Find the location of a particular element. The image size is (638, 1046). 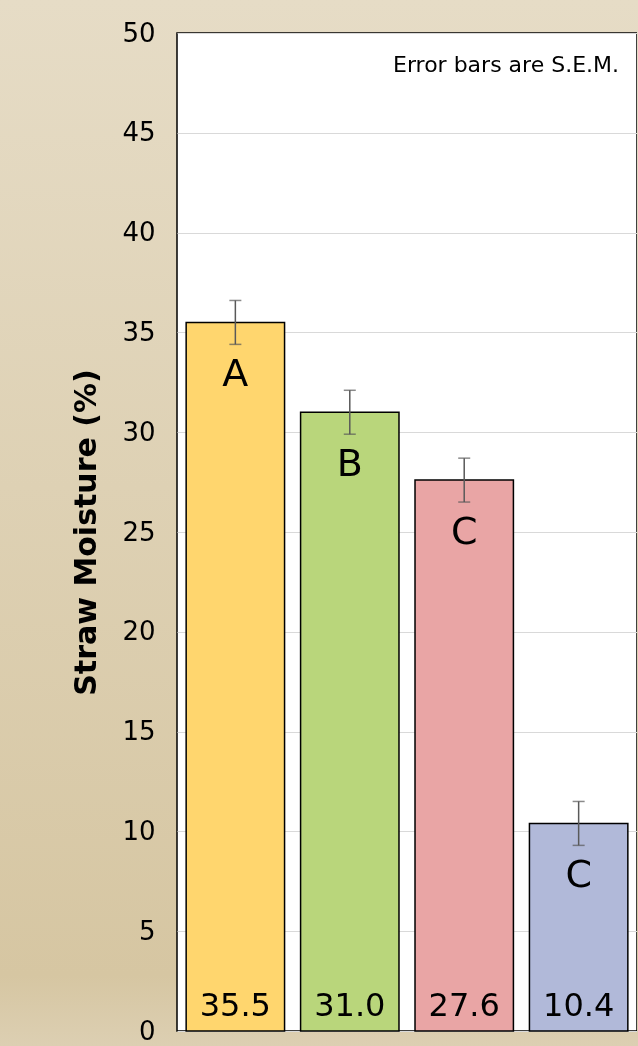

y-tick-label: 5 is located at coordinates (147, 930).